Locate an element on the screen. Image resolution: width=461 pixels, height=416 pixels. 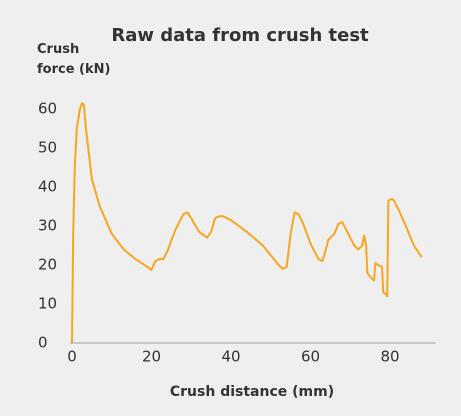
y-tick-label: 20 is located at coordinates (47, 265).